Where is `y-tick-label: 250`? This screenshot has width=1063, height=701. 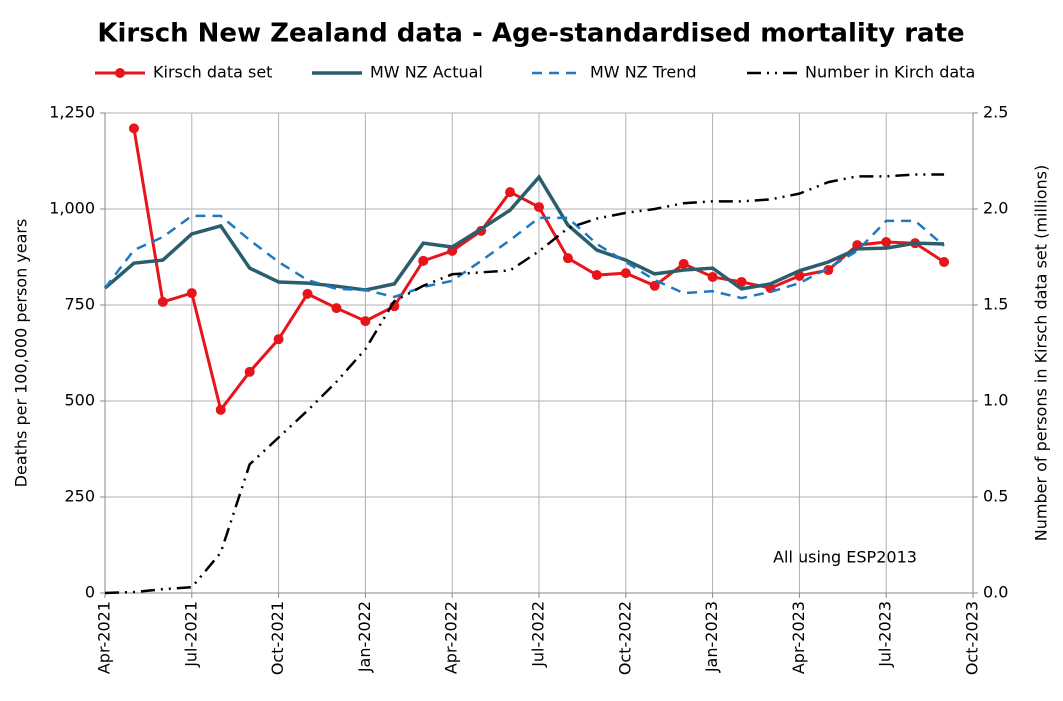
y-tick-label: 250 is located at coordinates (79, 496).